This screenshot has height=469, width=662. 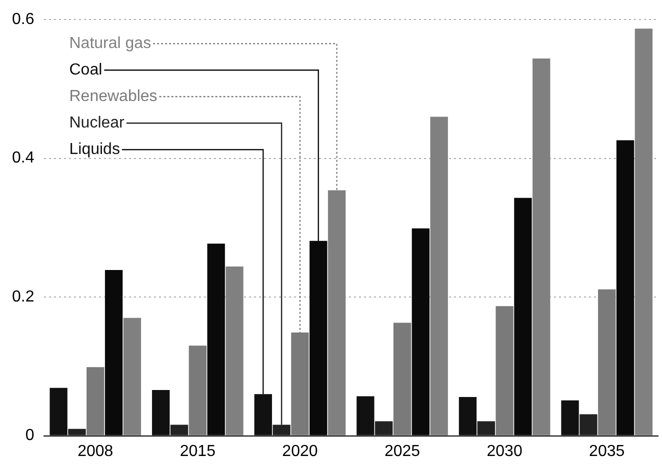 I want to click on x-tick-label: 2030, so click(x=504, y=451).